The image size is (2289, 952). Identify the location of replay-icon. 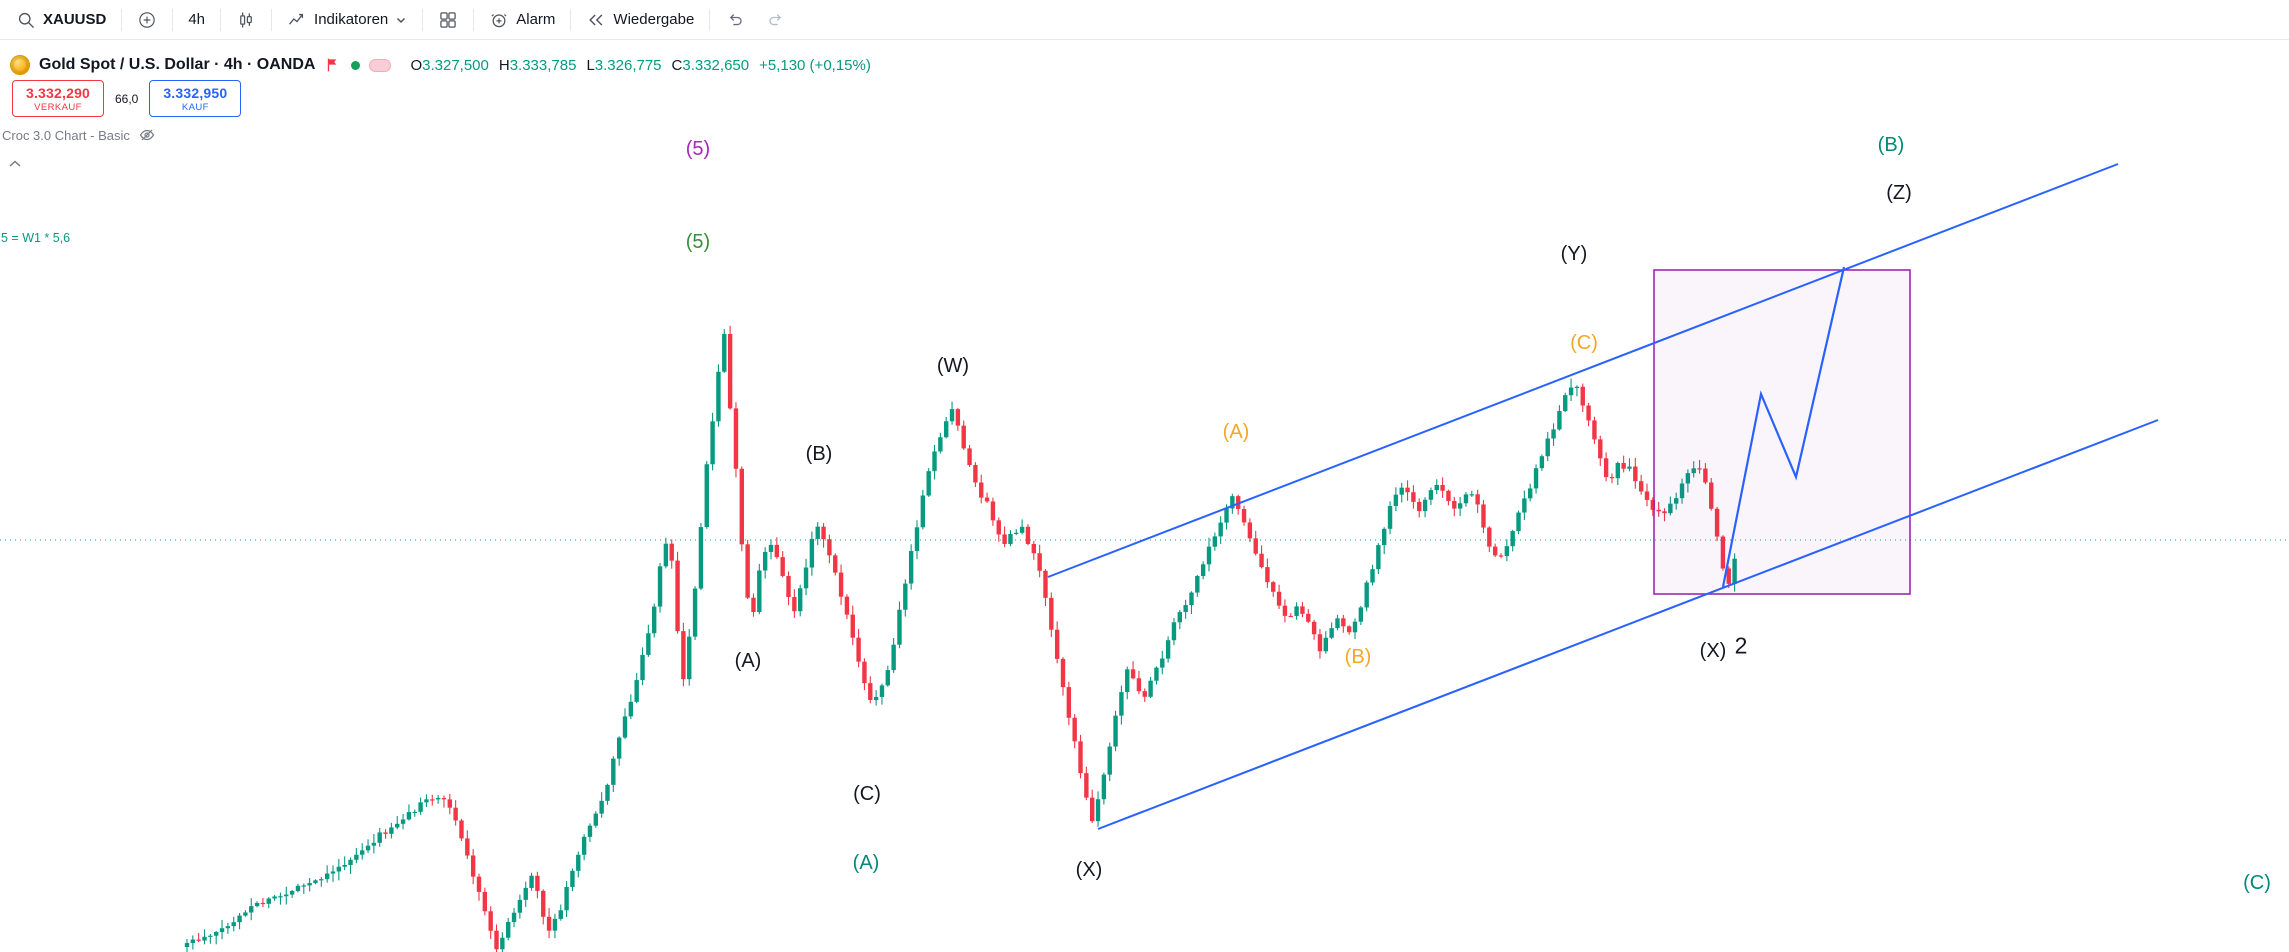
(596, 19).